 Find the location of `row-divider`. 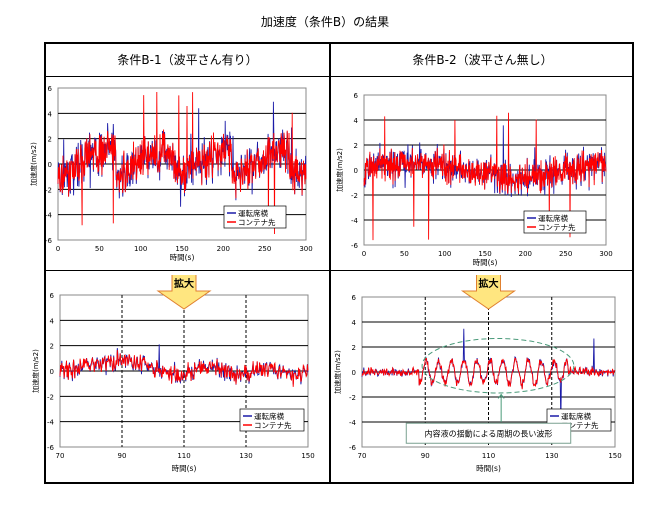

row-divider is located at coordinates (339, 270).